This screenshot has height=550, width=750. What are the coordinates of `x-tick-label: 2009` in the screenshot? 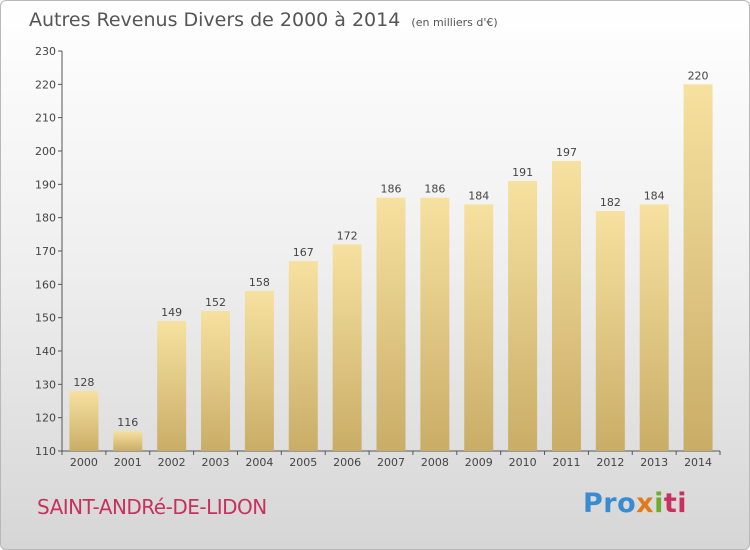 It's located at (479, 462).